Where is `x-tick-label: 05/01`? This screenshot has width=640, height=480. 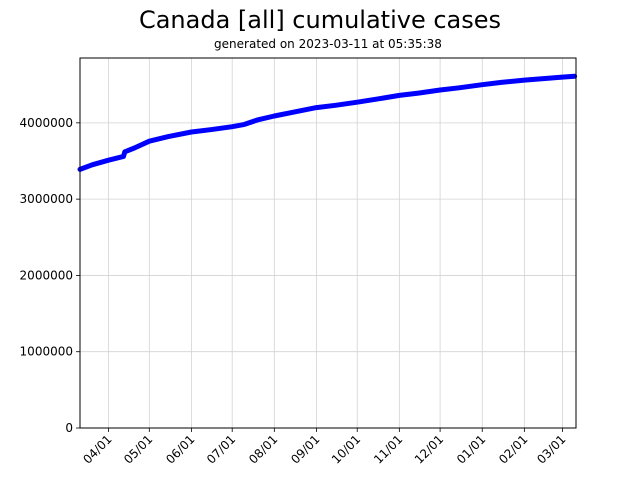
x-tick-label: 05/01 is located at coordinates (138, 449).